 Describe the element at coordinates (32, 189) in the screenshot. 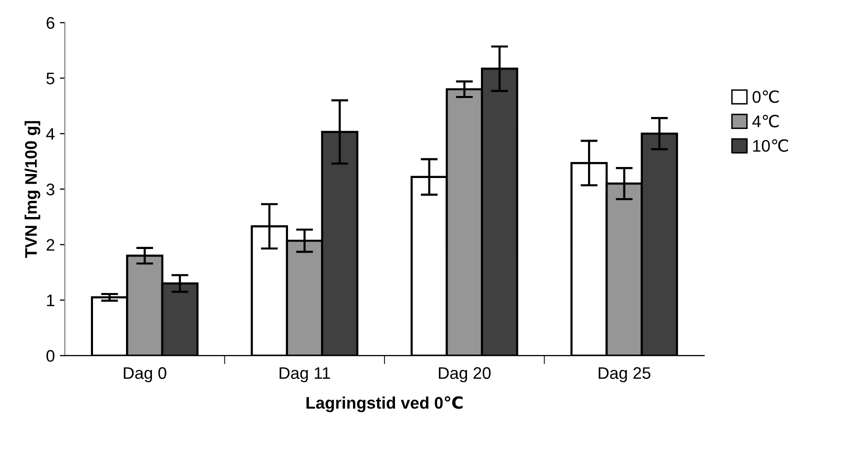

I see `y-axis-title: TVN [mg N/100 g]` at that location.